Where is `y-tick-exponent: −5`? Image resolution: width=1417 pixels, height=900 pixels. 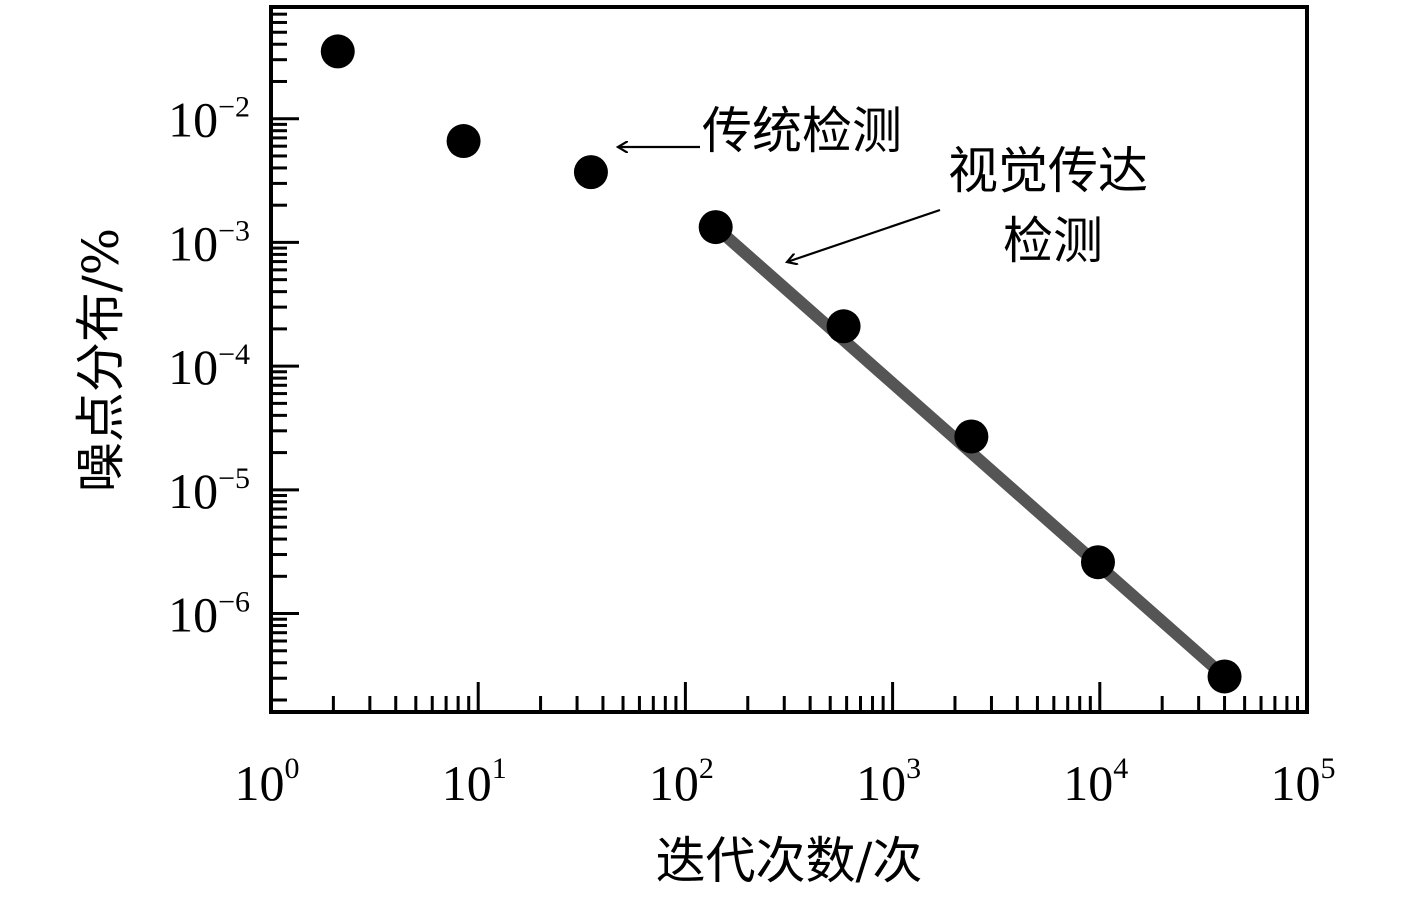 y-tick-exponent: −5 is located at coordinates (234, 478).